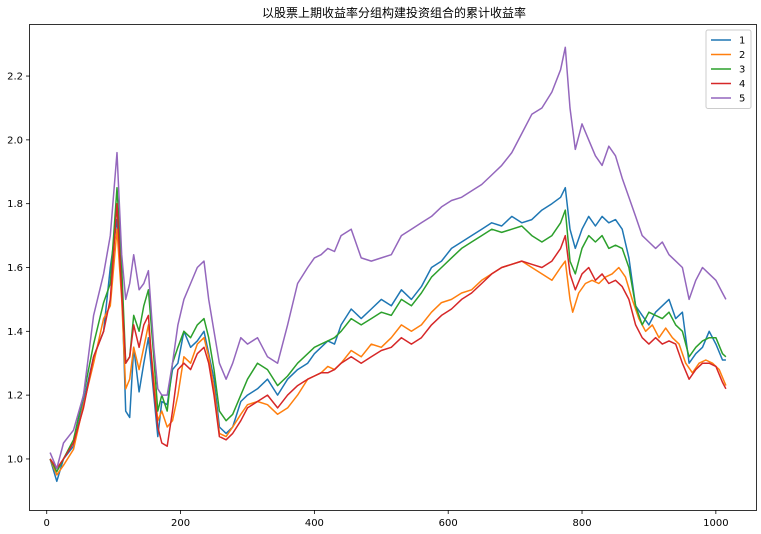  Describe the element at coordinates (742, 55) in the screenshot. I see `legend-label-2: 2` at that location.